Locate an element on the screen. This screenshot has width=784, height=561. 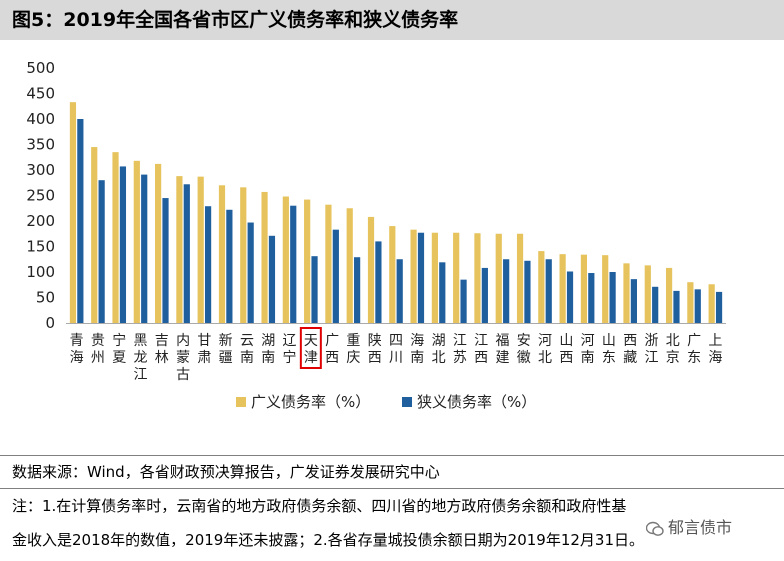
x-tick-label: 广西 is located at coordinates (332, 349).